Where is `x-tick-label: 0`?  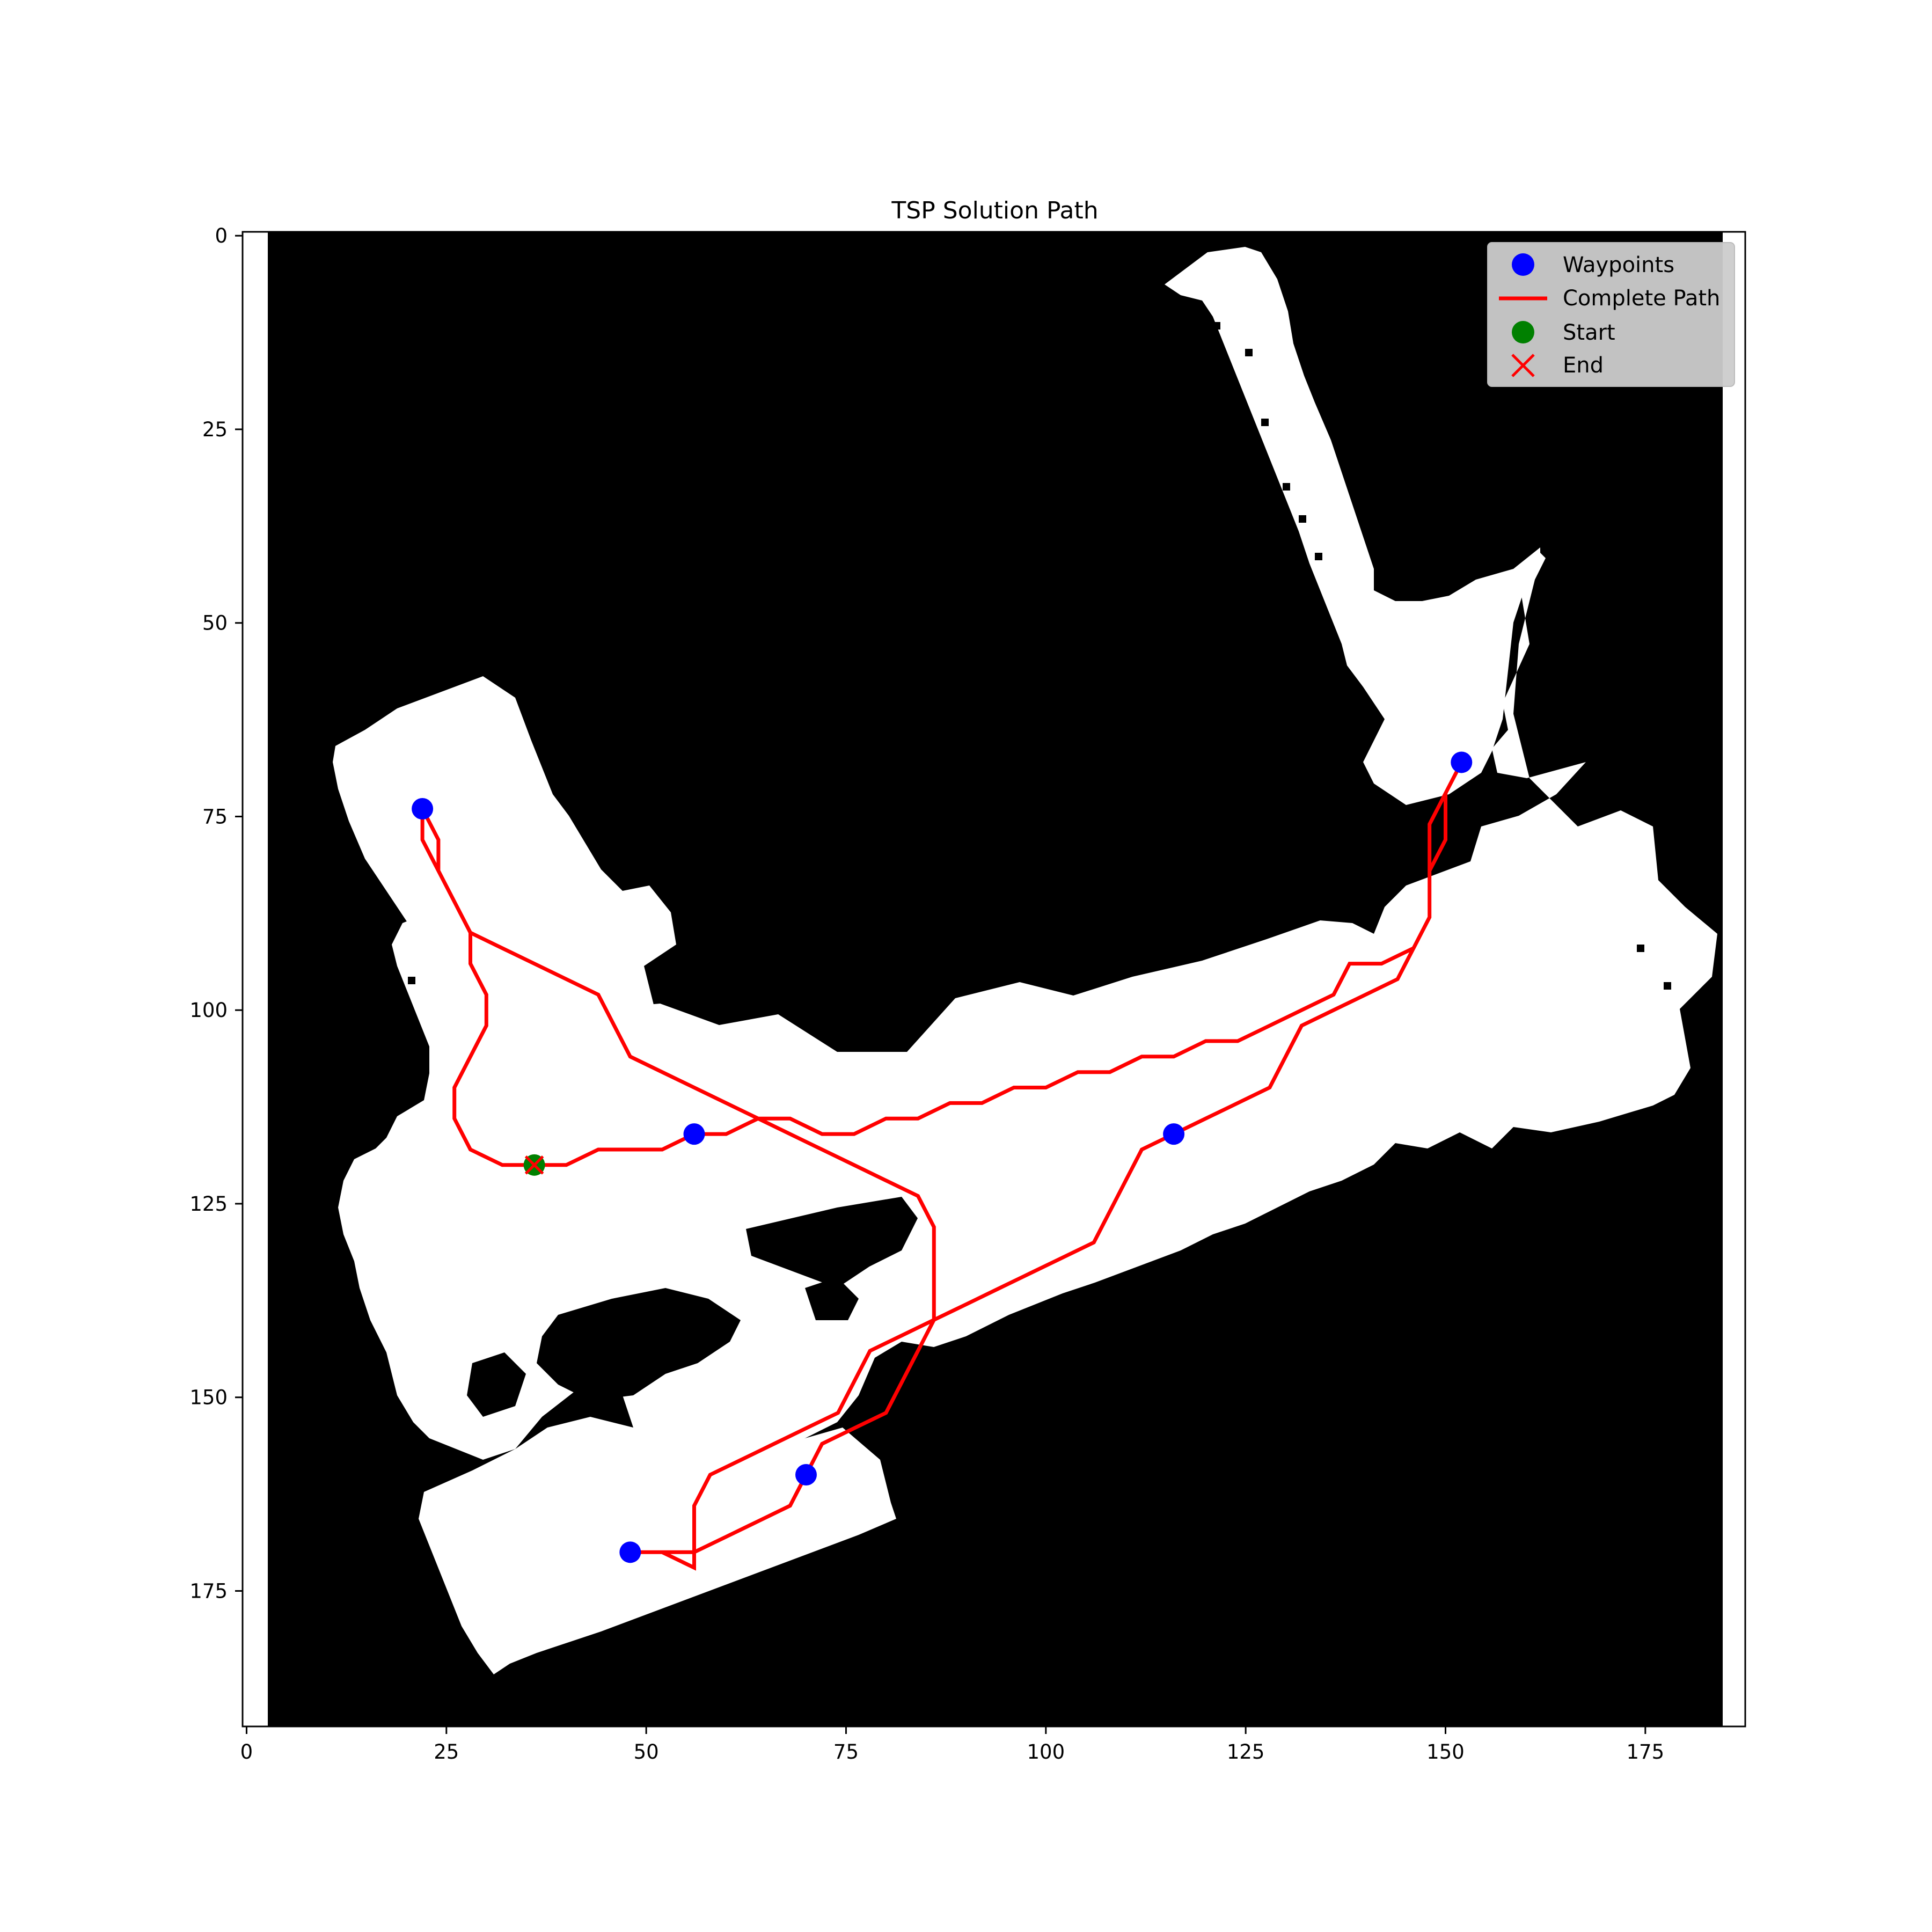 x-tick-label: 0 is located at coordinates (246, 1751).